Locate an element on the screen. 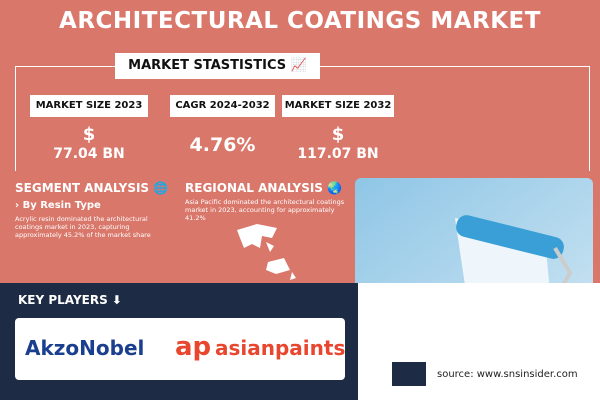 This screenshot has width=600, height=400. stats-heading-text: MARKET STASTISTICS is located at coordinates (207, 65).